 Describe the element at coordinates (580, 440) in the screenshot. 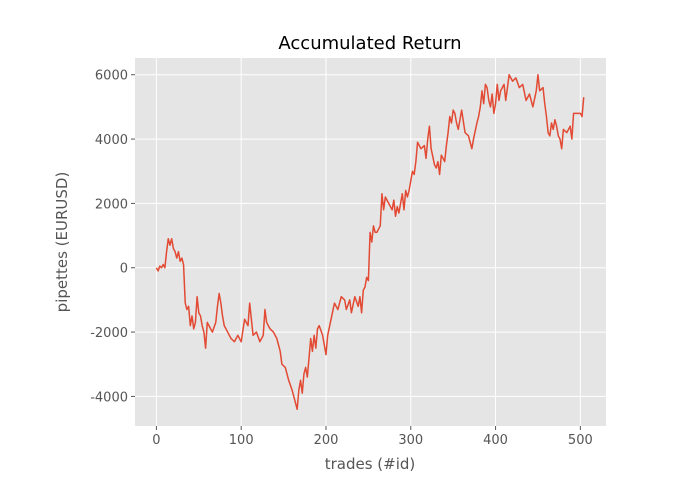

I see `x-tick-label: 500` at that location.